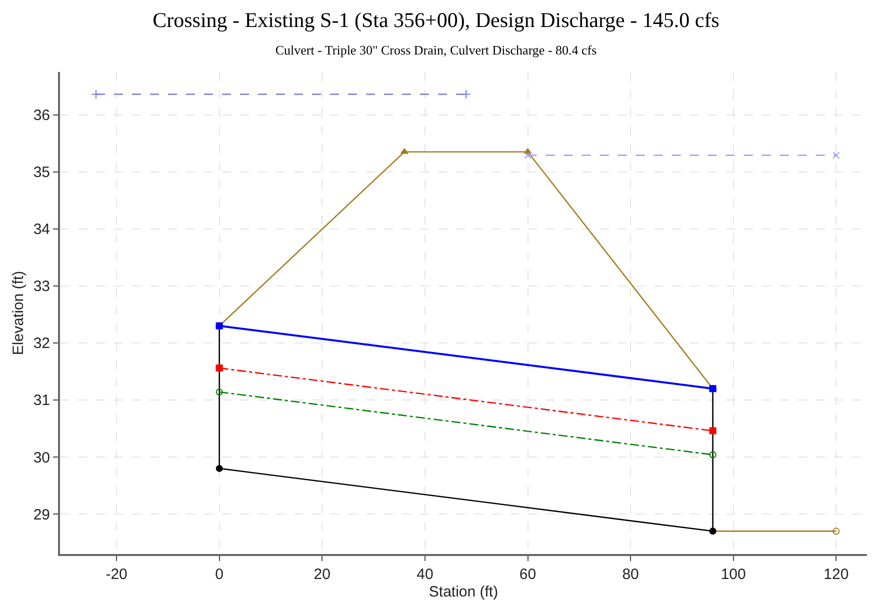  I want to click on y-tick-label: 32, so click(41, 343).